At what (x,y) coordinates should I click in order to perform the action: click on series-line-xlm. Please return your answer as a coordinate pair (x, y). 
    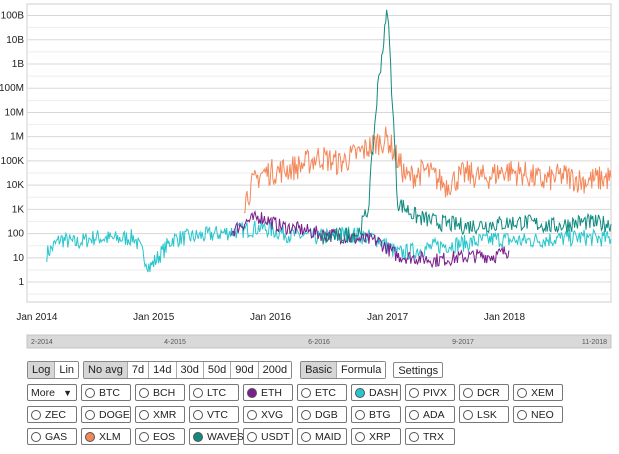
    Looking at the image, I should click on (427, 170).